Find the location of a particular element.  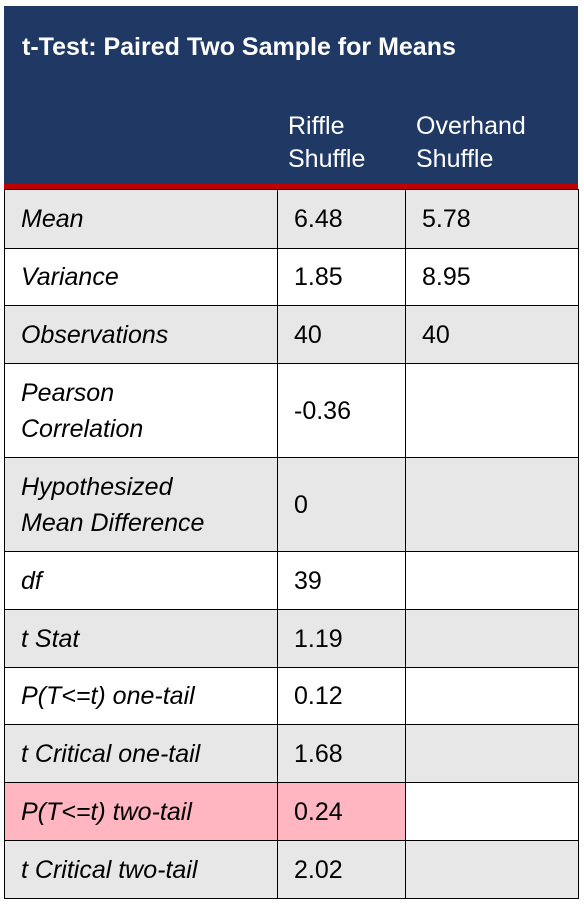

table-row: P(T<=t) one-tail 0.12 is located at coordinates (291, 696).